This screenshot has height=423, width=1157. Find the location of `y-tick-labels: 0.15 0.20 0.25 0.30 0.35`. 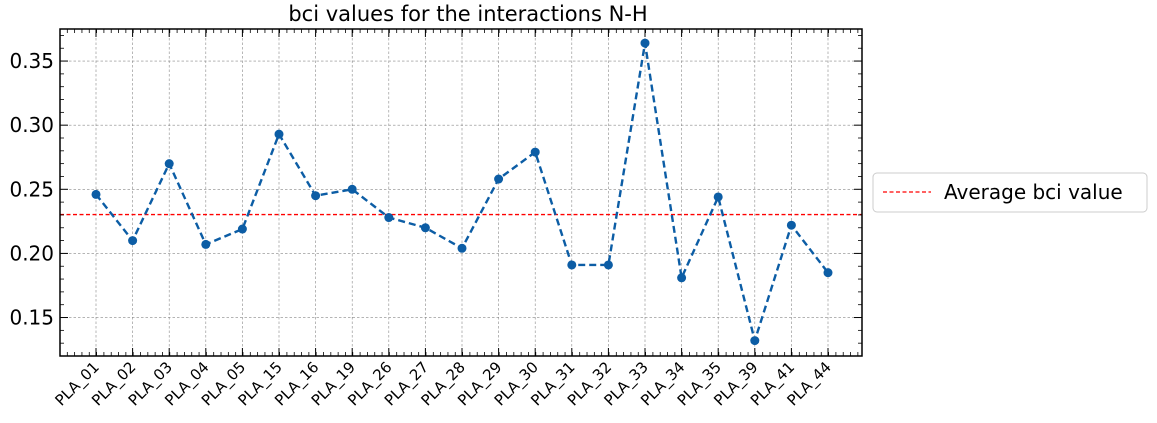

y-tick-labels: 0.15 0.20 0.25 0.30 0.35 is located at coordinates (31, 189).